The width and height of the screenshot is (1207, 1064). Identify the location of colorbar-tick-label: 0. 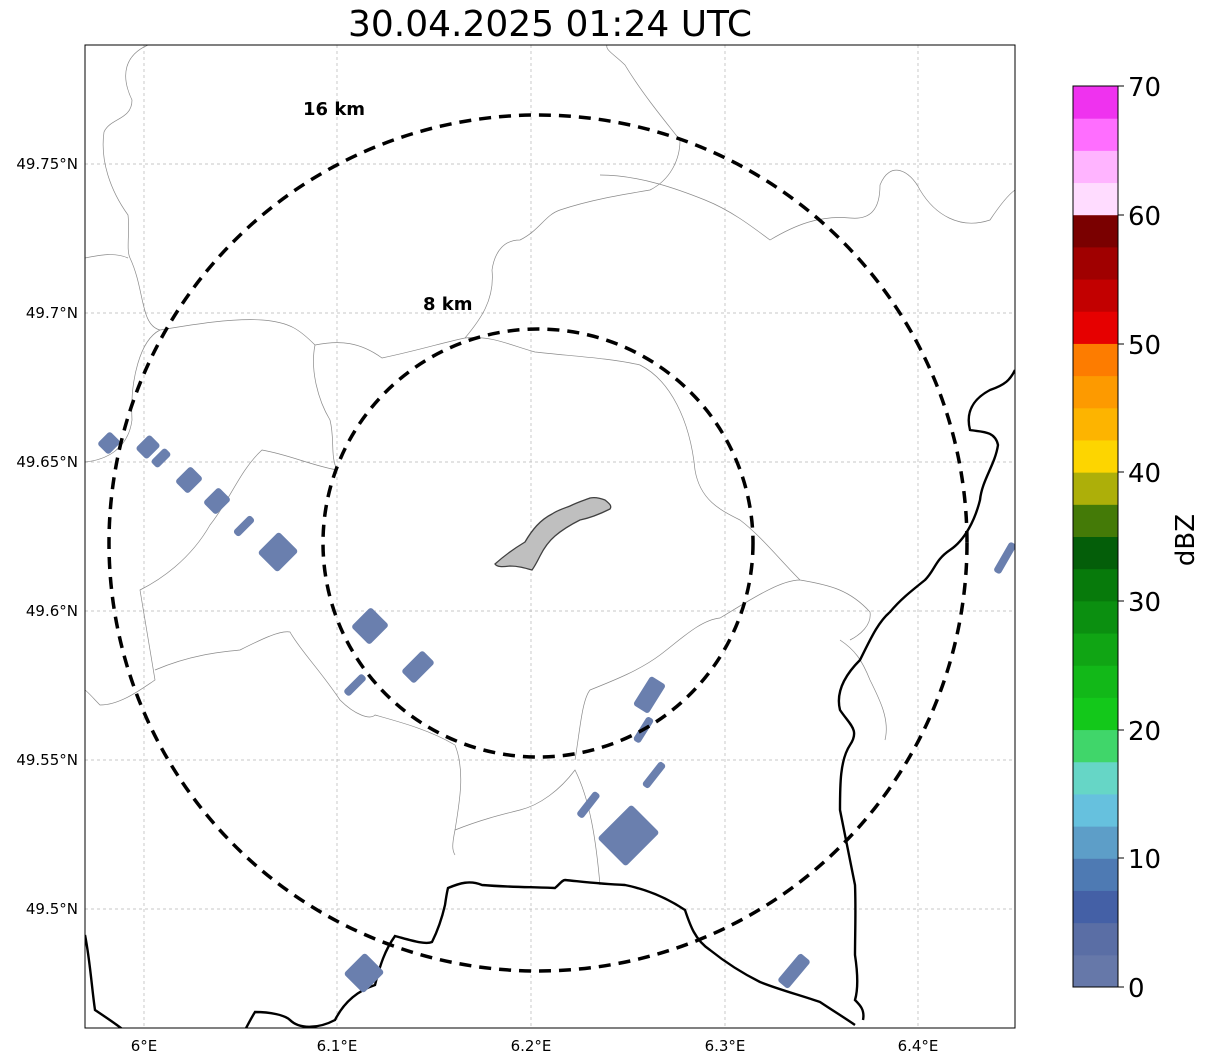
(1136, 989).